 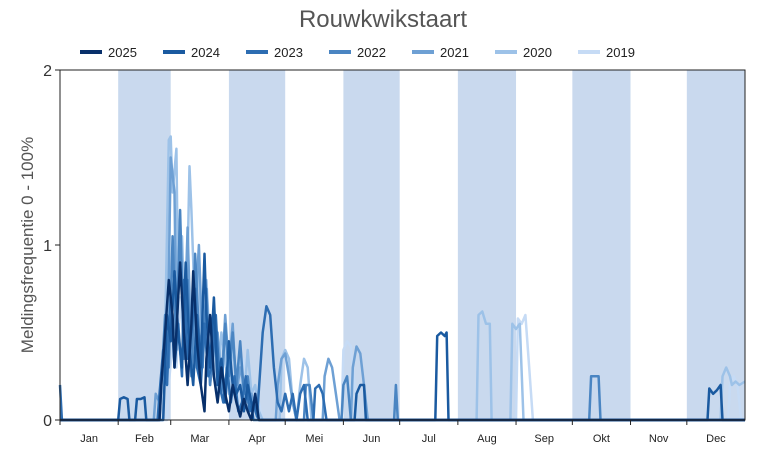 What do you see at coordinates (205, 52) in the screenshot?
I see `legend-label-2024: 2024` at bounding box center [205, 52].